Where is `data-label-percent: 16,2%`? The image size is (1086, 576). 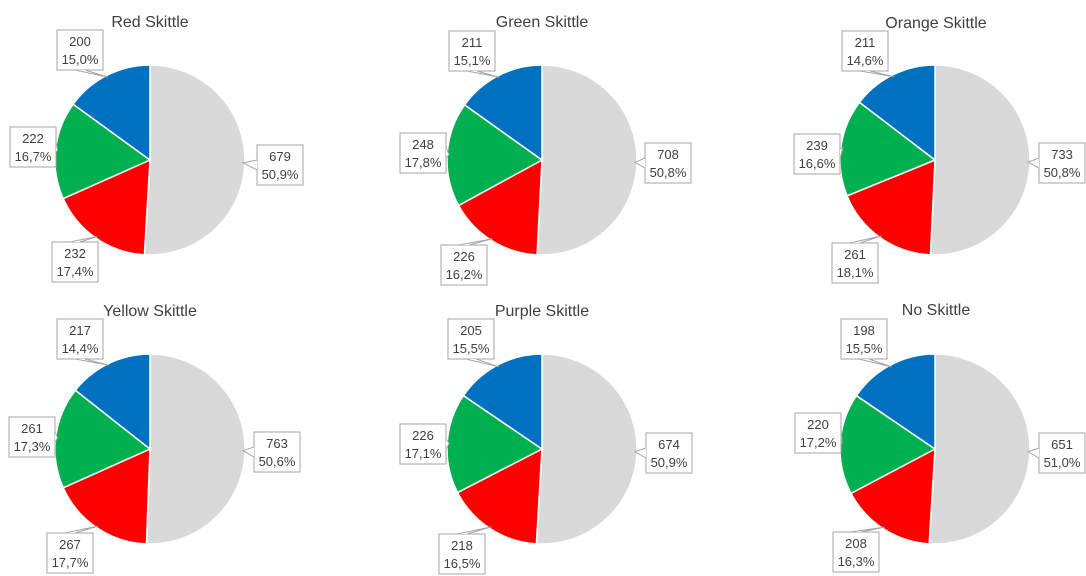 data-label-percent: 16,2% is located at coordinates (464, 274).